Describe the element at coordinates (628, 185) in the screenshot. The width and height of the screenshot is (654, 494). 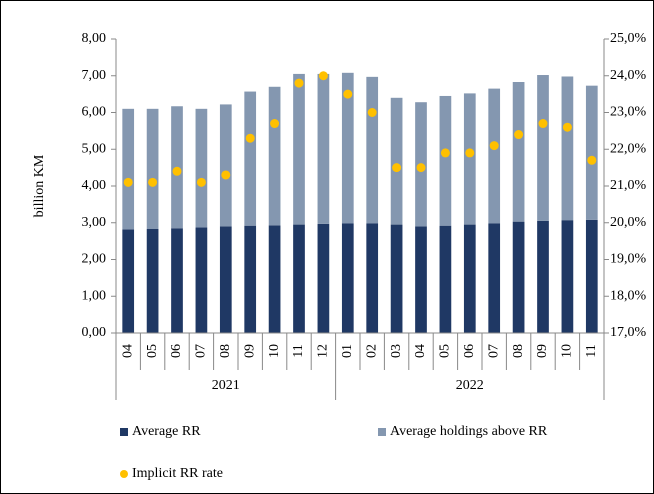
I see `y2-tick-label: 21,0%` at that location.